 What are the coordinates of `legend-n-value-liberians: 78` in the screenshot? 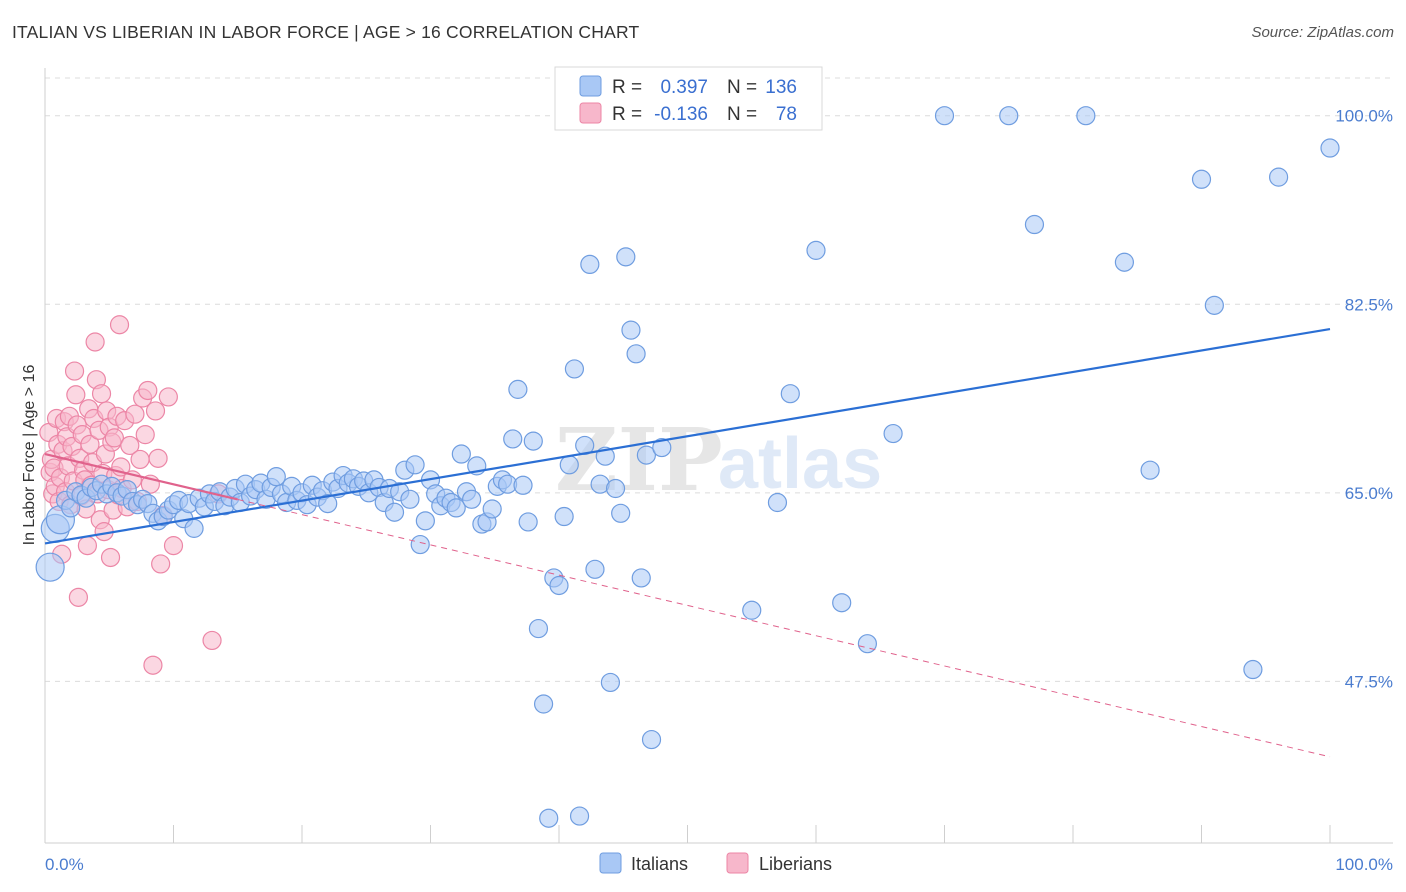 It's located at (786, 114).